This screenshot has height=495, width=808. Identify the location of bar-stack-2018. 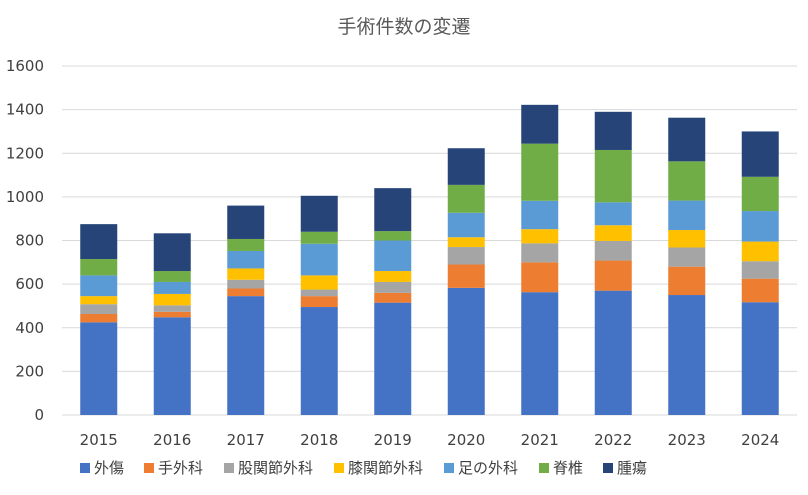
(319, 305).